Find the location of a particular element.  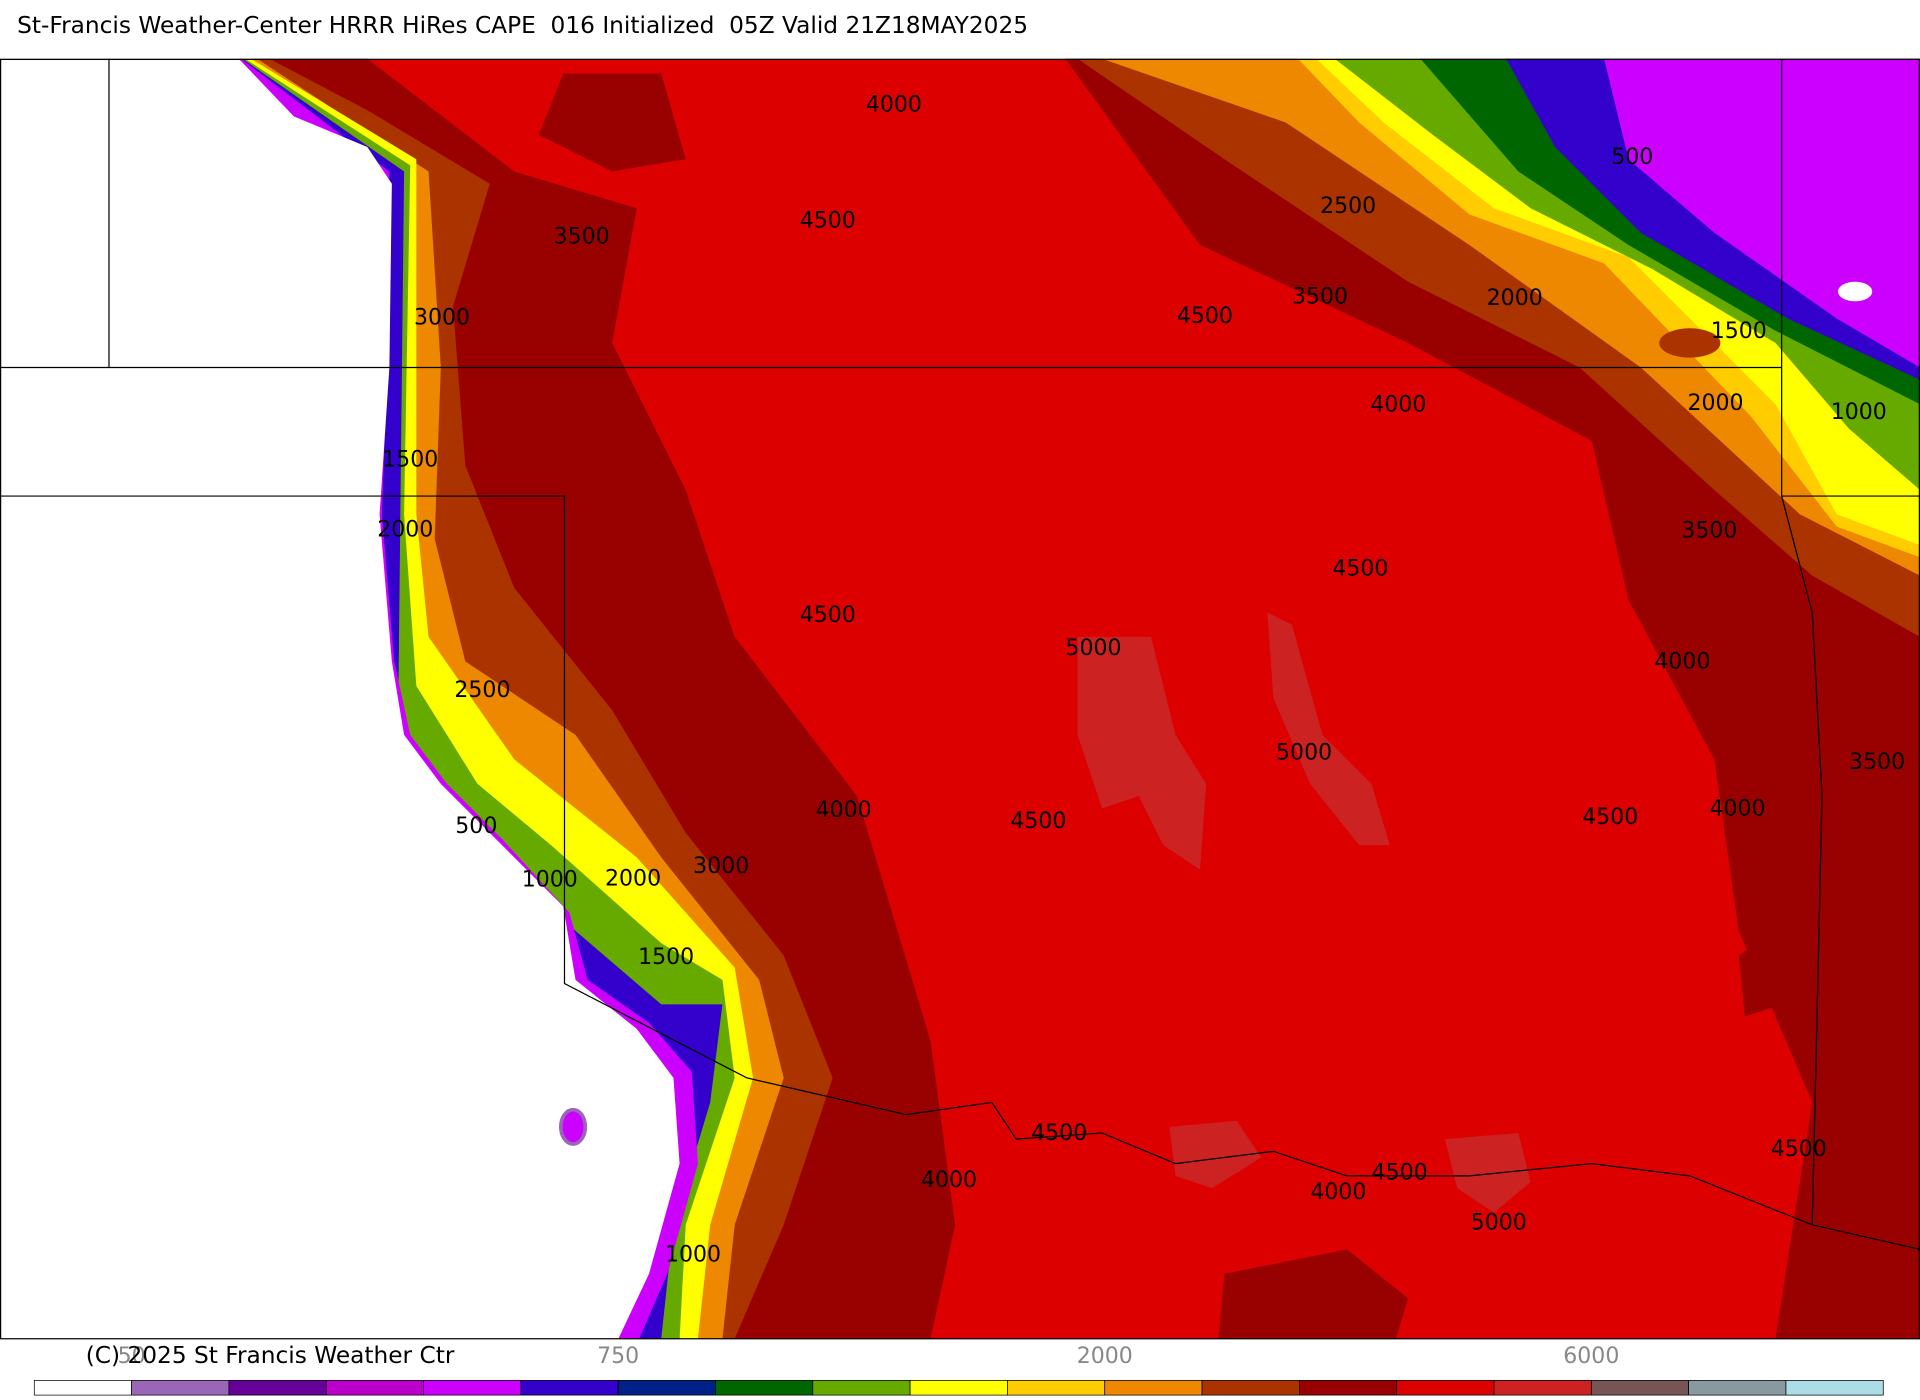

colorbar-label: 2000 is located at coordinates (1105, 1356).